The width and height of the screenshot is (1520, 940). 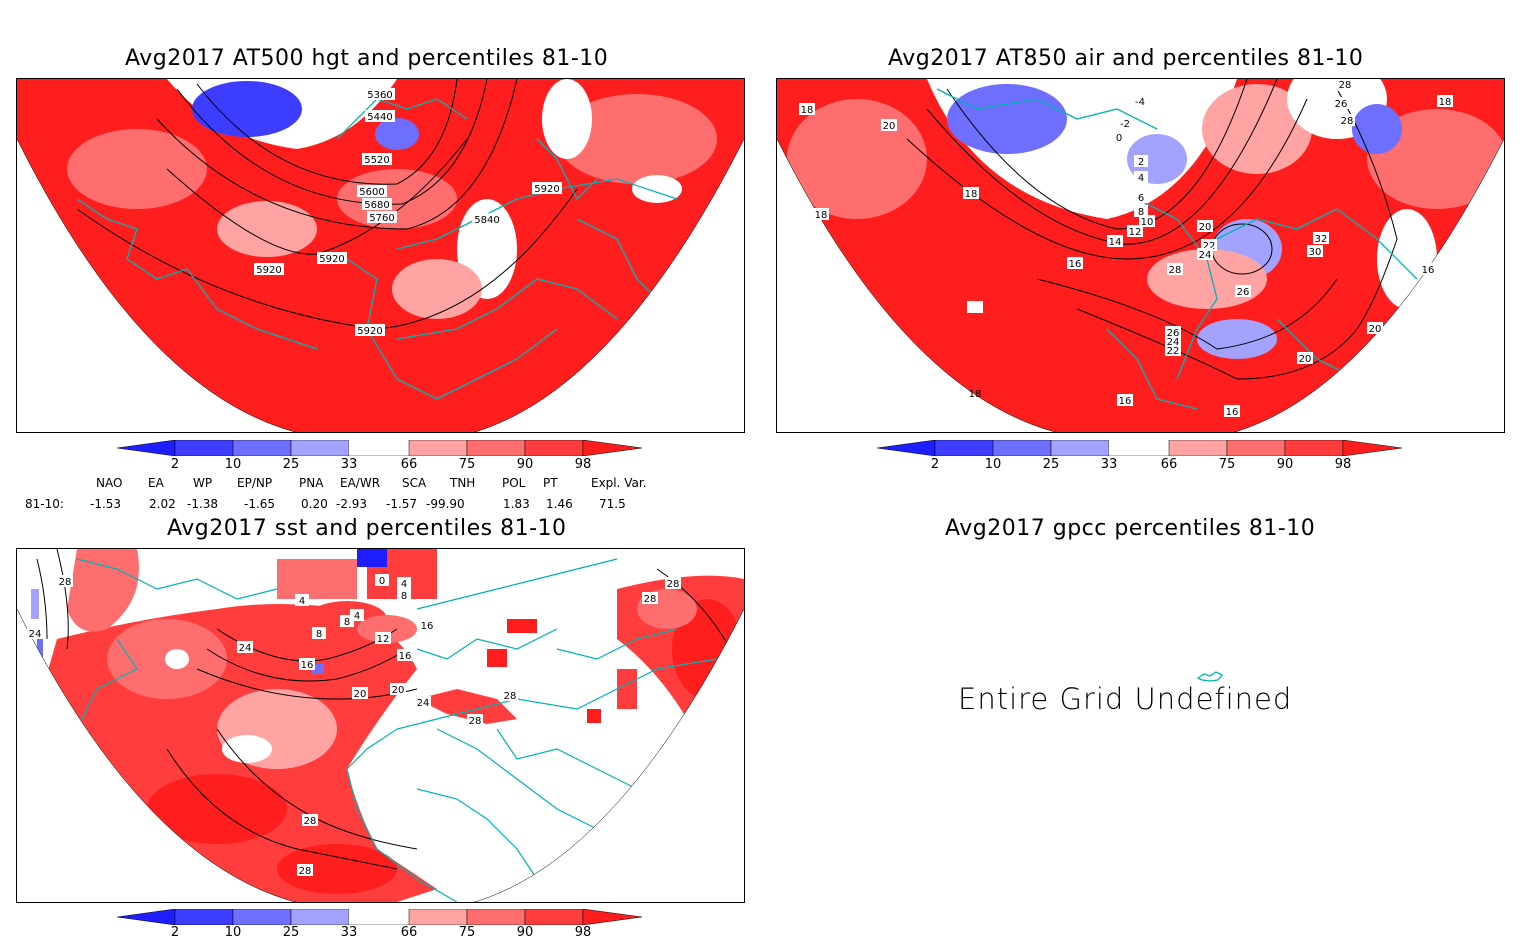 What do you see at coordinates (314, 504) in the screenshot?
I see `index-value: 0.20` at bounding box center [314, 504].